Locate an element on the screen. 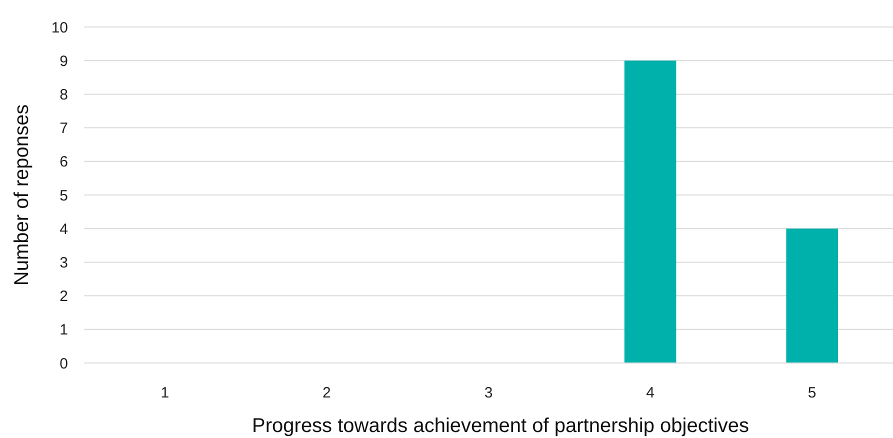  y-tick-label: 8 is located at coordinates (64, 95).